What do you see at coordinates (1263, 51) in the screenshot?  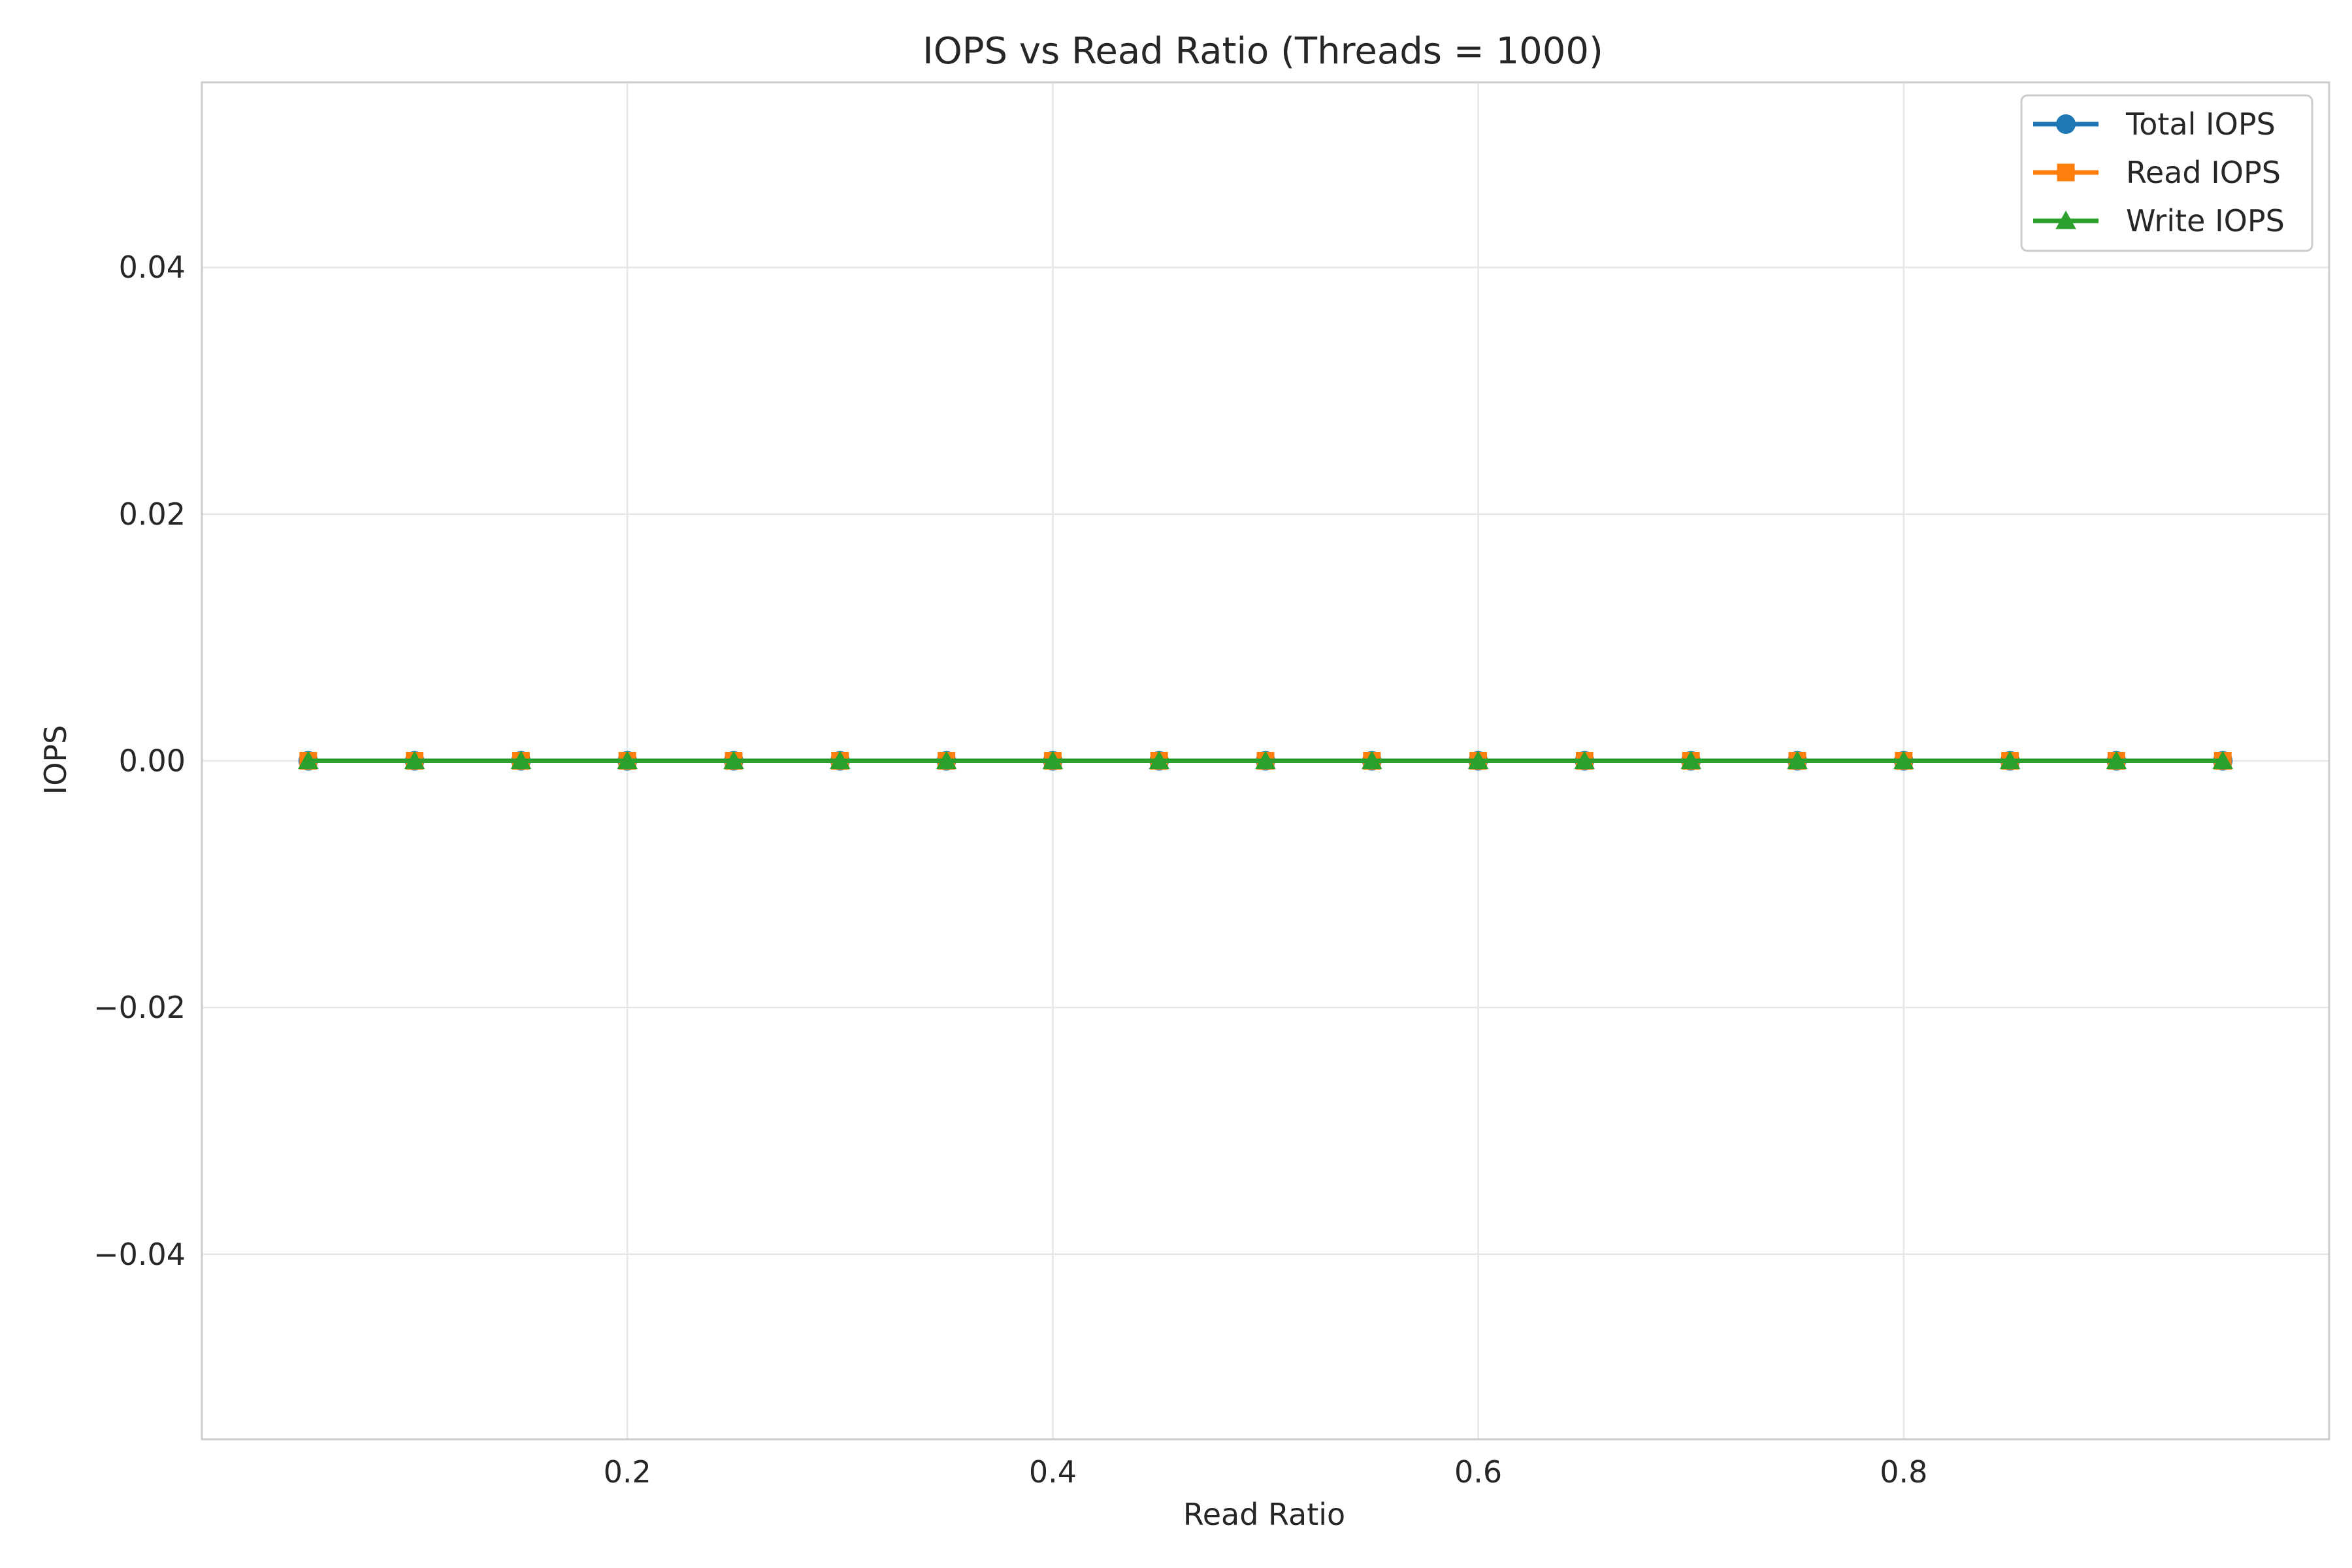 I see `chart-title: IOPS vs Read Ratio (Threads = 1000)` at bounding box center [1263, 51].